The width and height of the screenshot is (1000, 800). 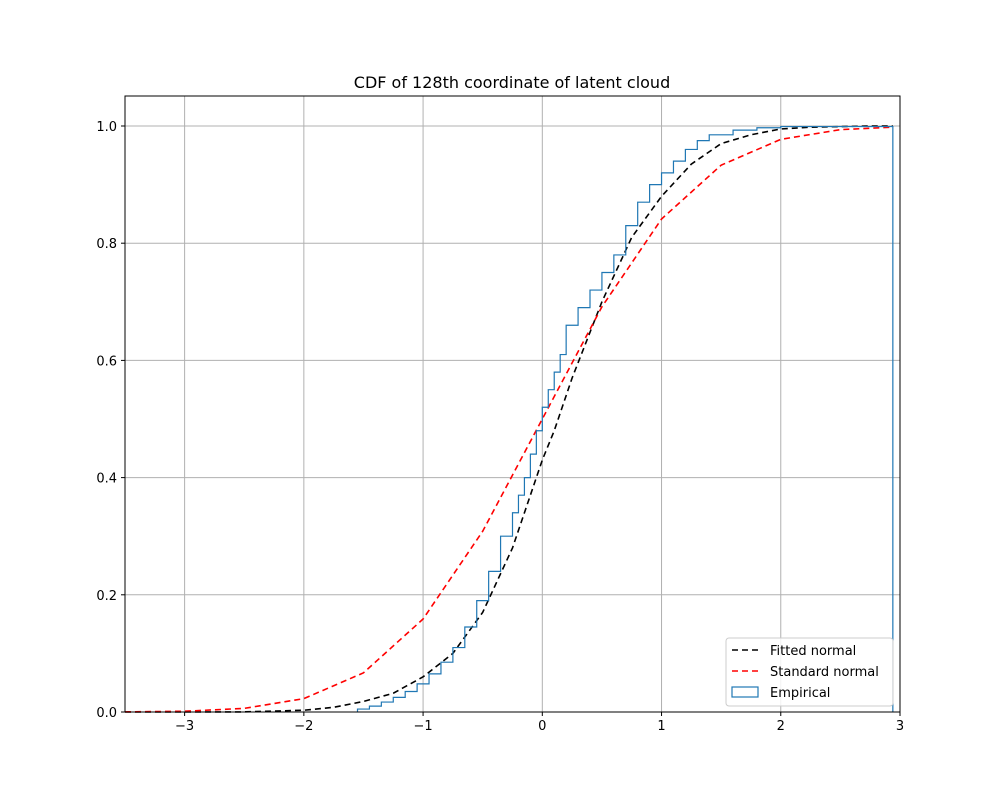 I want to click on chart-title: CDF of 128th coordinate of latent cloud, so click(x=512, y=82).